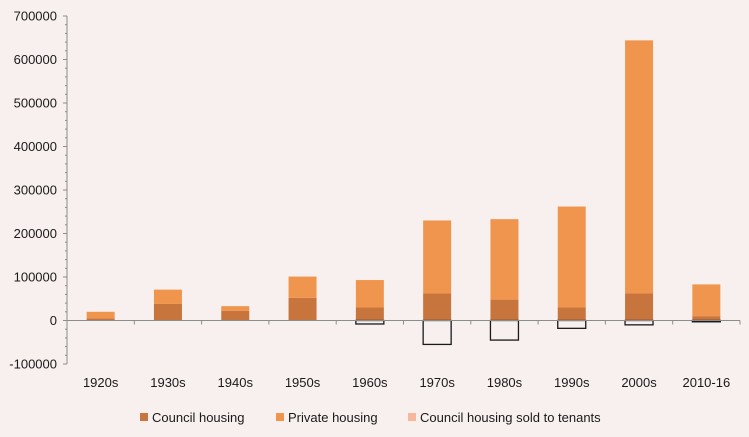  I want to click on y-tick-label-400000: 400000, so click(35, 146).